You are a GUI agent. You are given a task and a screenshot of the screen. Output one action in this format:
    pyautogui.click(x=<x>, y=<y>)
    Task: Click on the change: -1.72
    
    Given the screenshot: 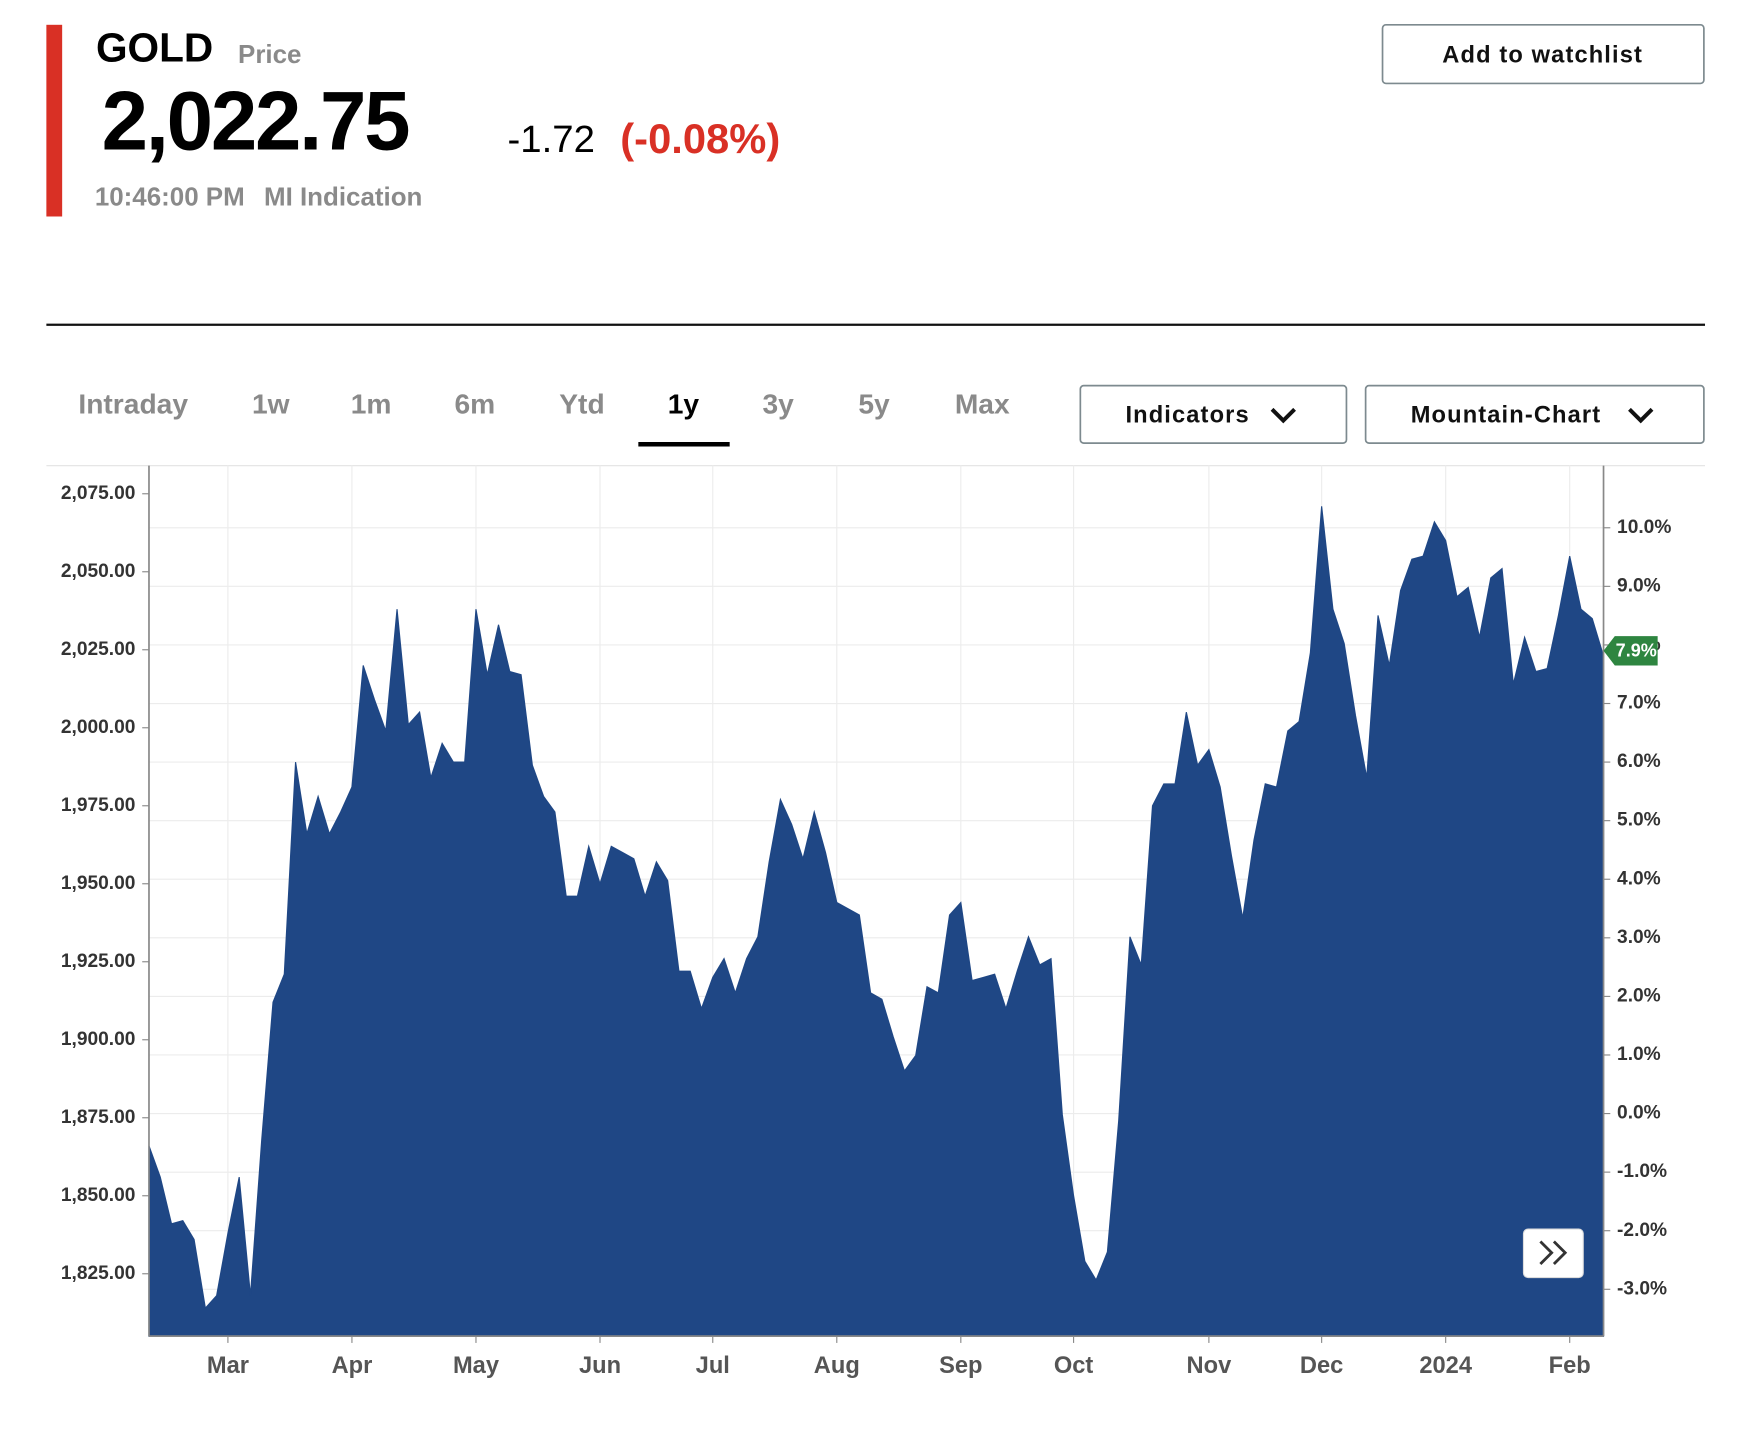 What is the action you would take?
    pyautogui.click(x=551, y=139)
    